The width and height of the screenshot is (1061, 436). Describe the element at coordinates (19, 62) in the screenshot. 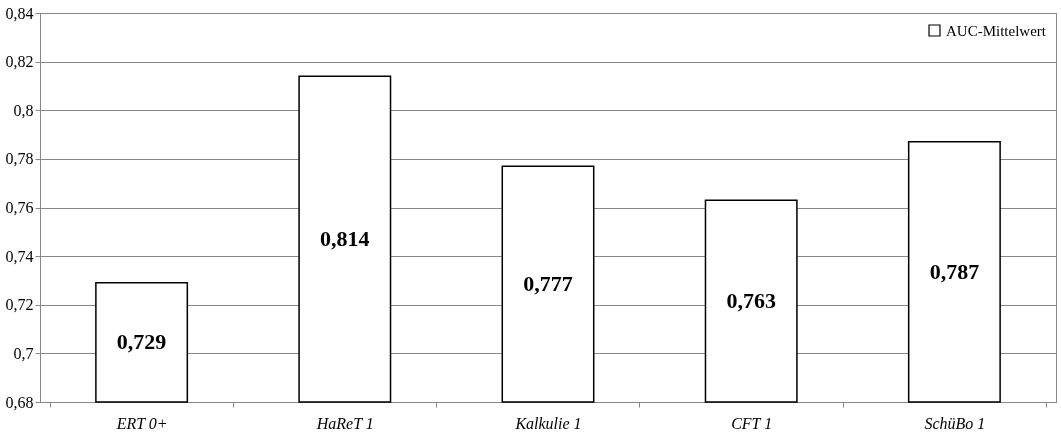

I see `y-tick-label: 0,82` at that location.